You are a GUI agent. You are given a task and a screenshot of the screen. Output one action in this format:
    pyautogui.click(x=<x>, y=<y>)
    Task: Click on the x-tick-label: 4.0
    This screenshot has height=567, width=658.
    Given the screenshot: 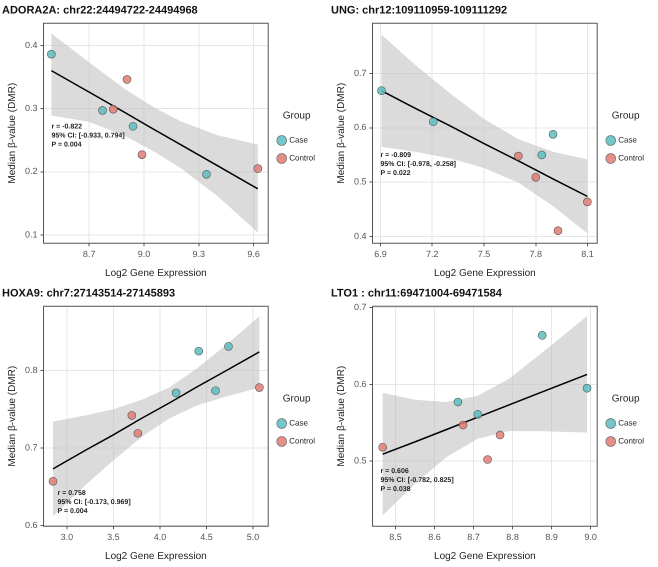 What is the action you would take?
    pyautogui.click(x=160, y=537)
    